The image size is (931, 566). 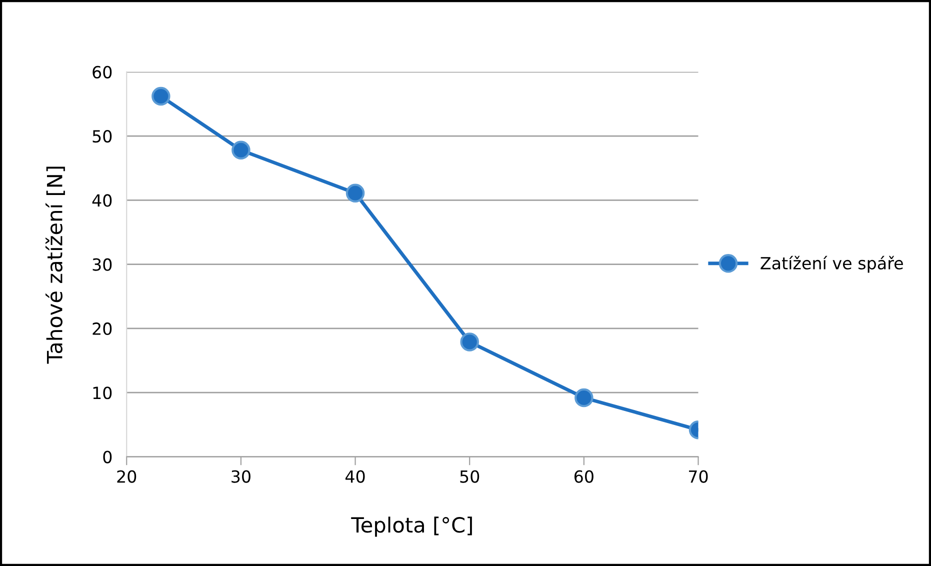 What do you see at coordinates (102, 329) in the screenshot?
I see `y-tick-label: 20` at bounding box center [102, 329].